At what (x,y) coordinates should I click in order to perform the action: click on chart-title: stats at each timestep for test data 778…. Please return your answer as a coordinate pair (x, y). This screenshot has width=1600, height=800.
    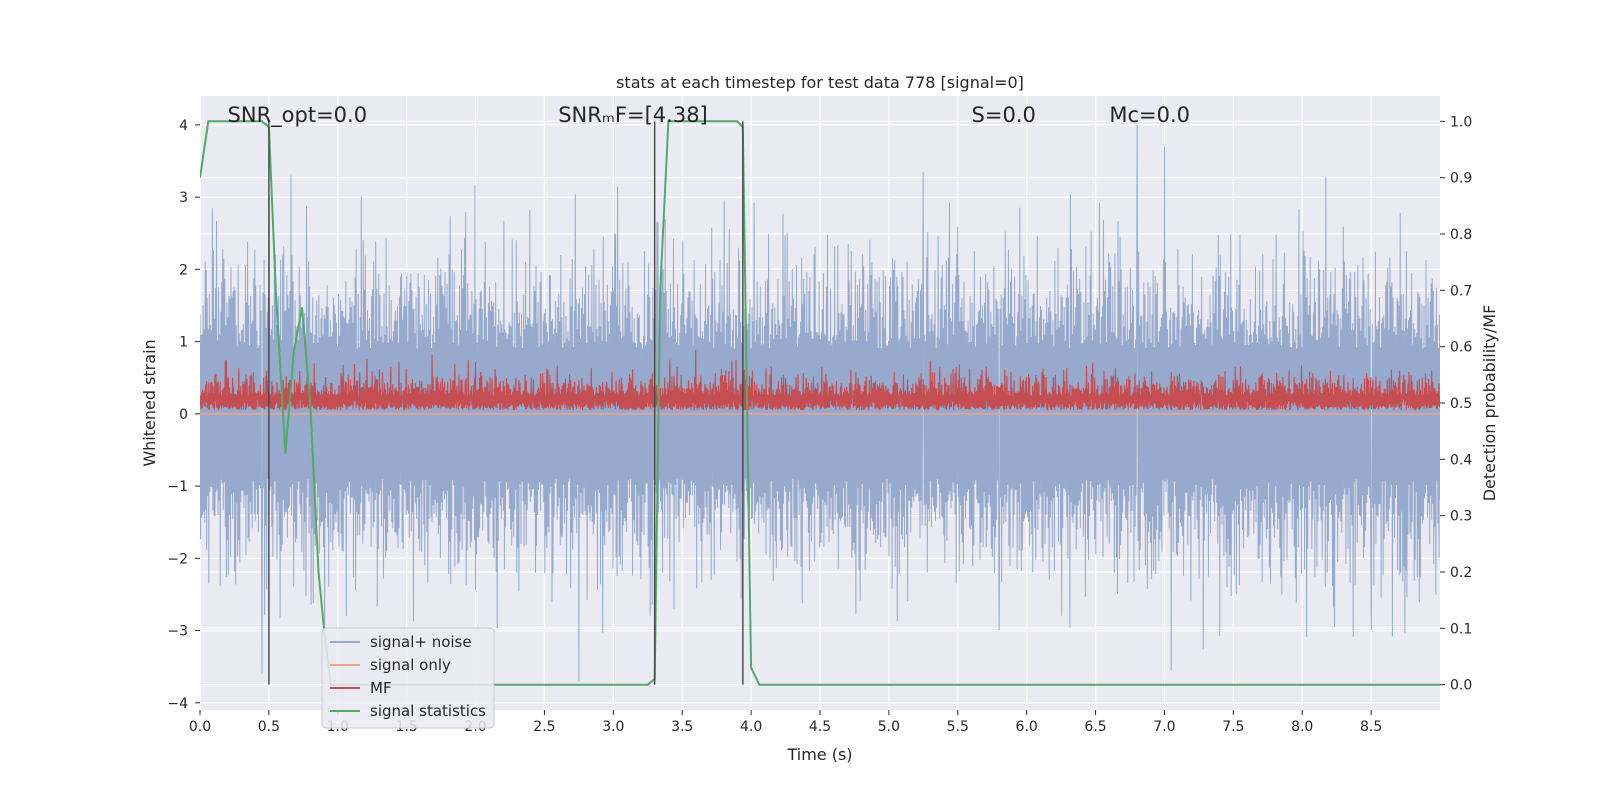
    Looking at the image, I should click on (820, 82).